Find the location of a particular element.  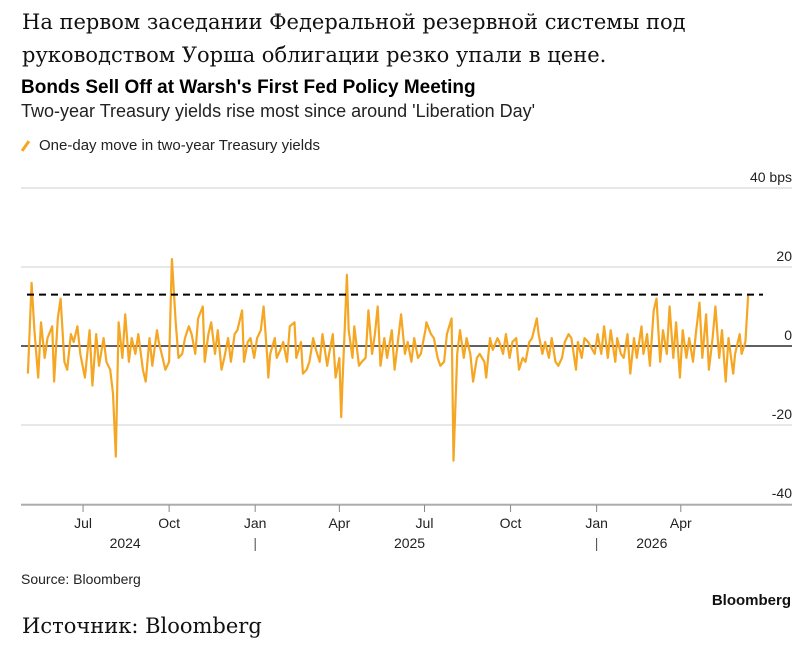

y-tick-label: -20 is located at coordinates (782, 414).